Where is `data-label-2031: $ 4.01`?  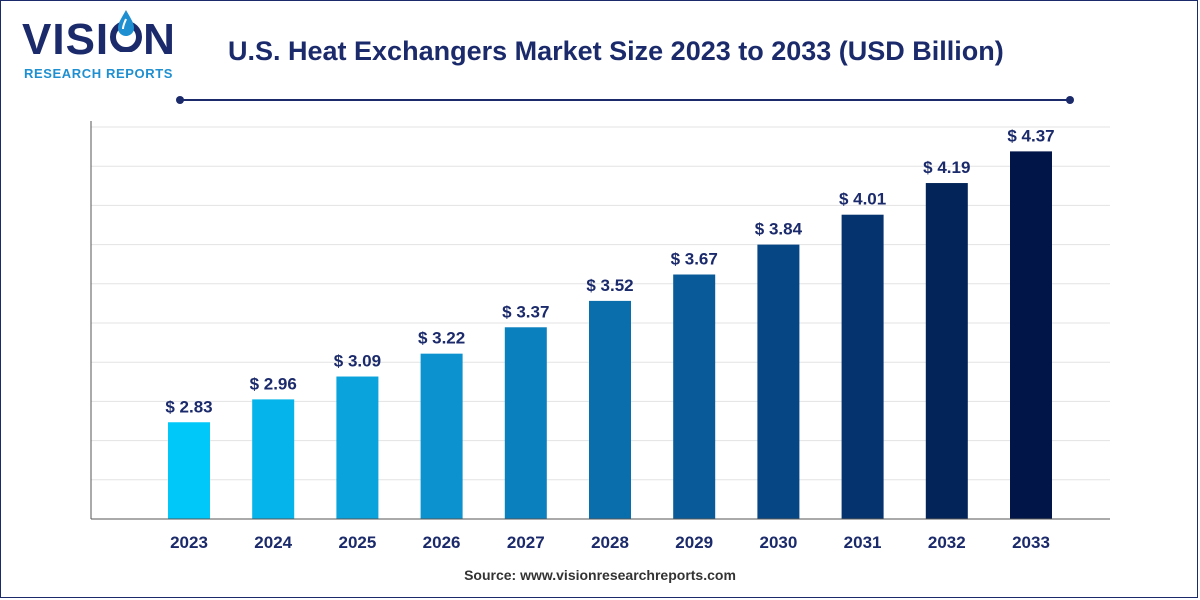 data-label-2031: $ 4.01 is located at coordinates (862, 199).